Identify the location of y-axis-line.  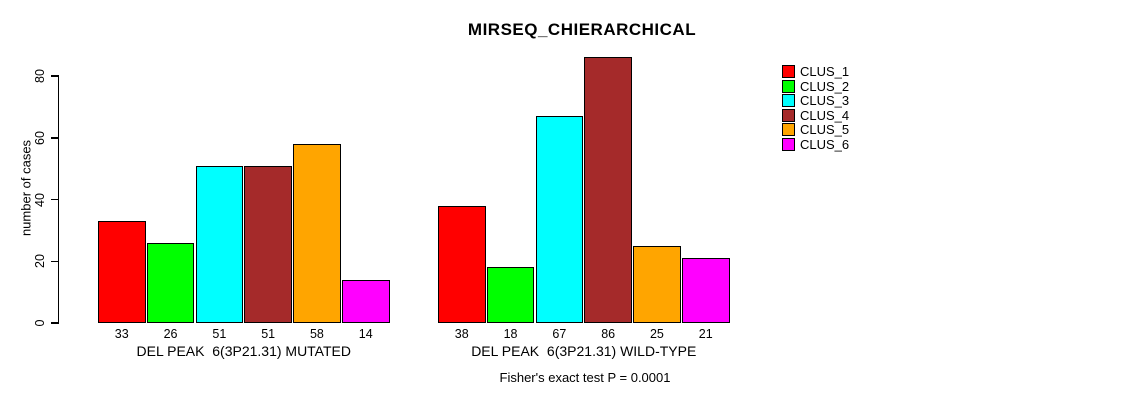
(58, 199).